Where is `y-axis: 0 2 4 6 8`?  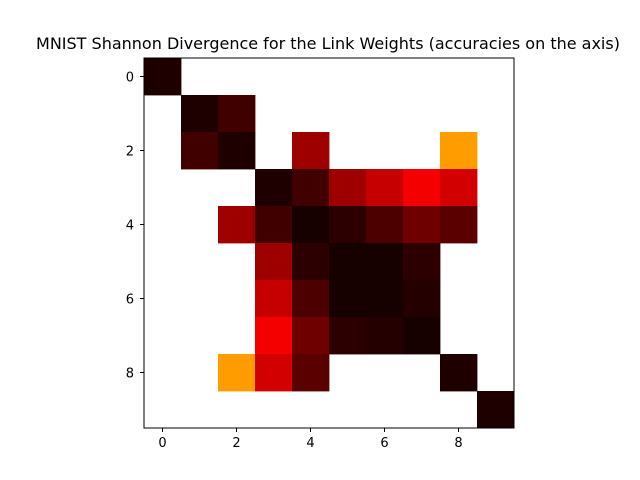 y-axis: 0 2 4 6 8 is located at coordinates (135, 226).